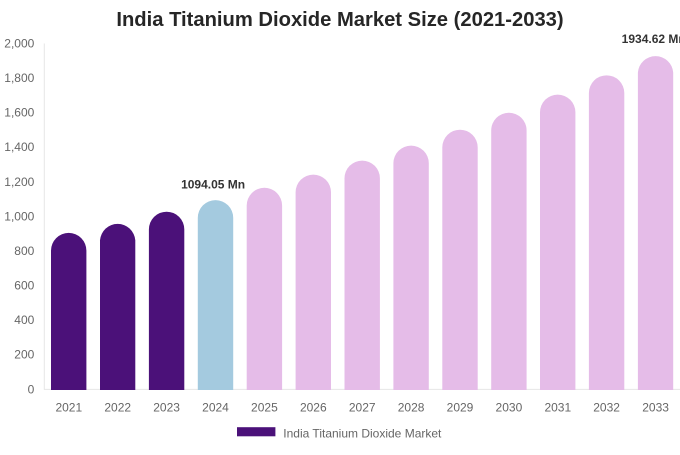  What do you see at coordinates (31, 389) in the screenshot?
I see `svg-text: 0` at bounding box center [31, 389].